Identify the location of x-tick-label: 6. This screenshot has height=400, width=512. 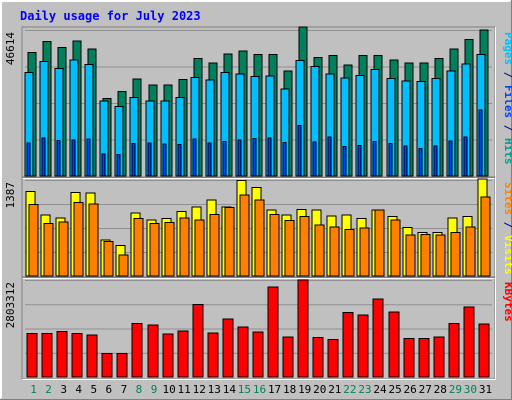
(109, 389).